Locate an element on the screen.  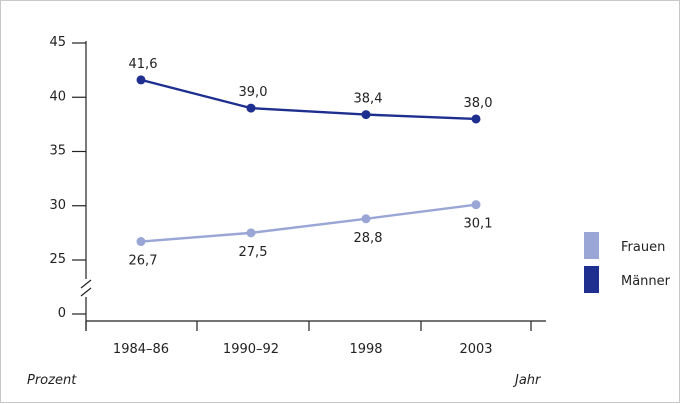
y-axis-title: Prozent is located at coordinates (52, 380).